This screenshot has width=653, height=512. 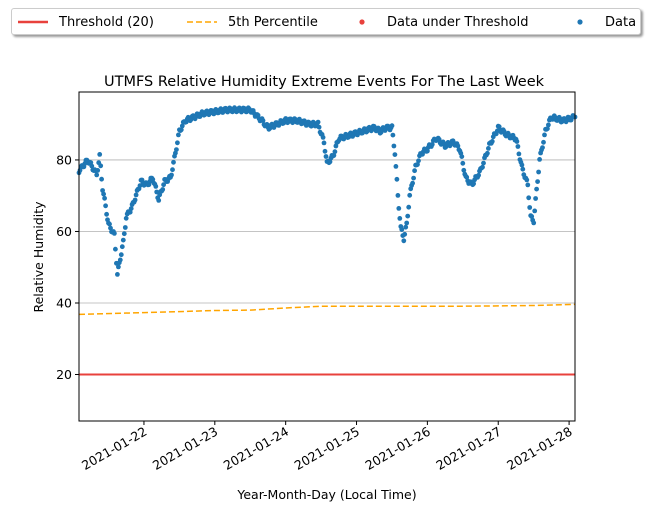 What do you see at coordinates (38, 257) in the screenshot?
I see `y-axis-label: Relative Humidity` at bounding box center [38, 257].